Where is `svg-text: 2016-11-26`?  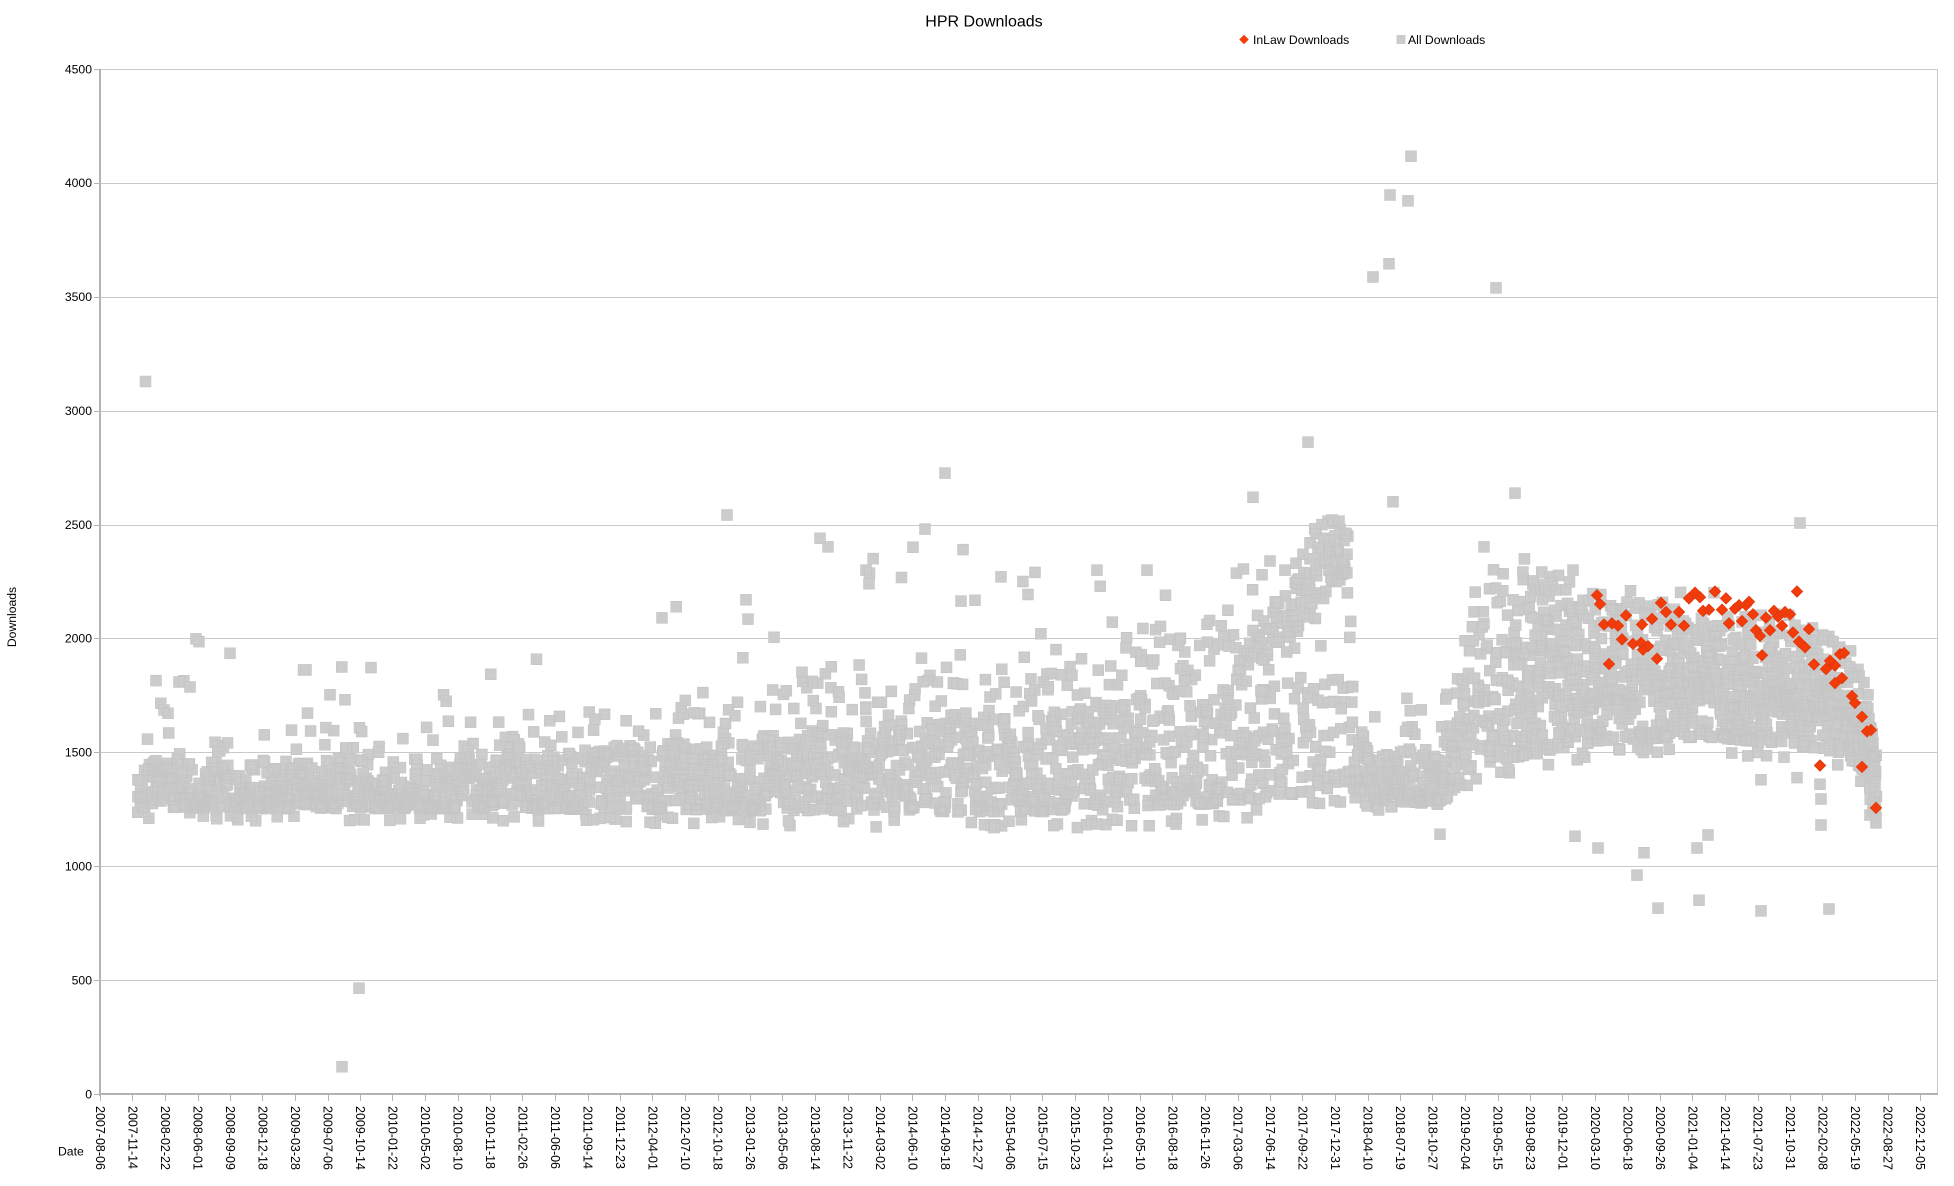 svg-text: 2016-11-26 is located at coordinates (1205, 1137).